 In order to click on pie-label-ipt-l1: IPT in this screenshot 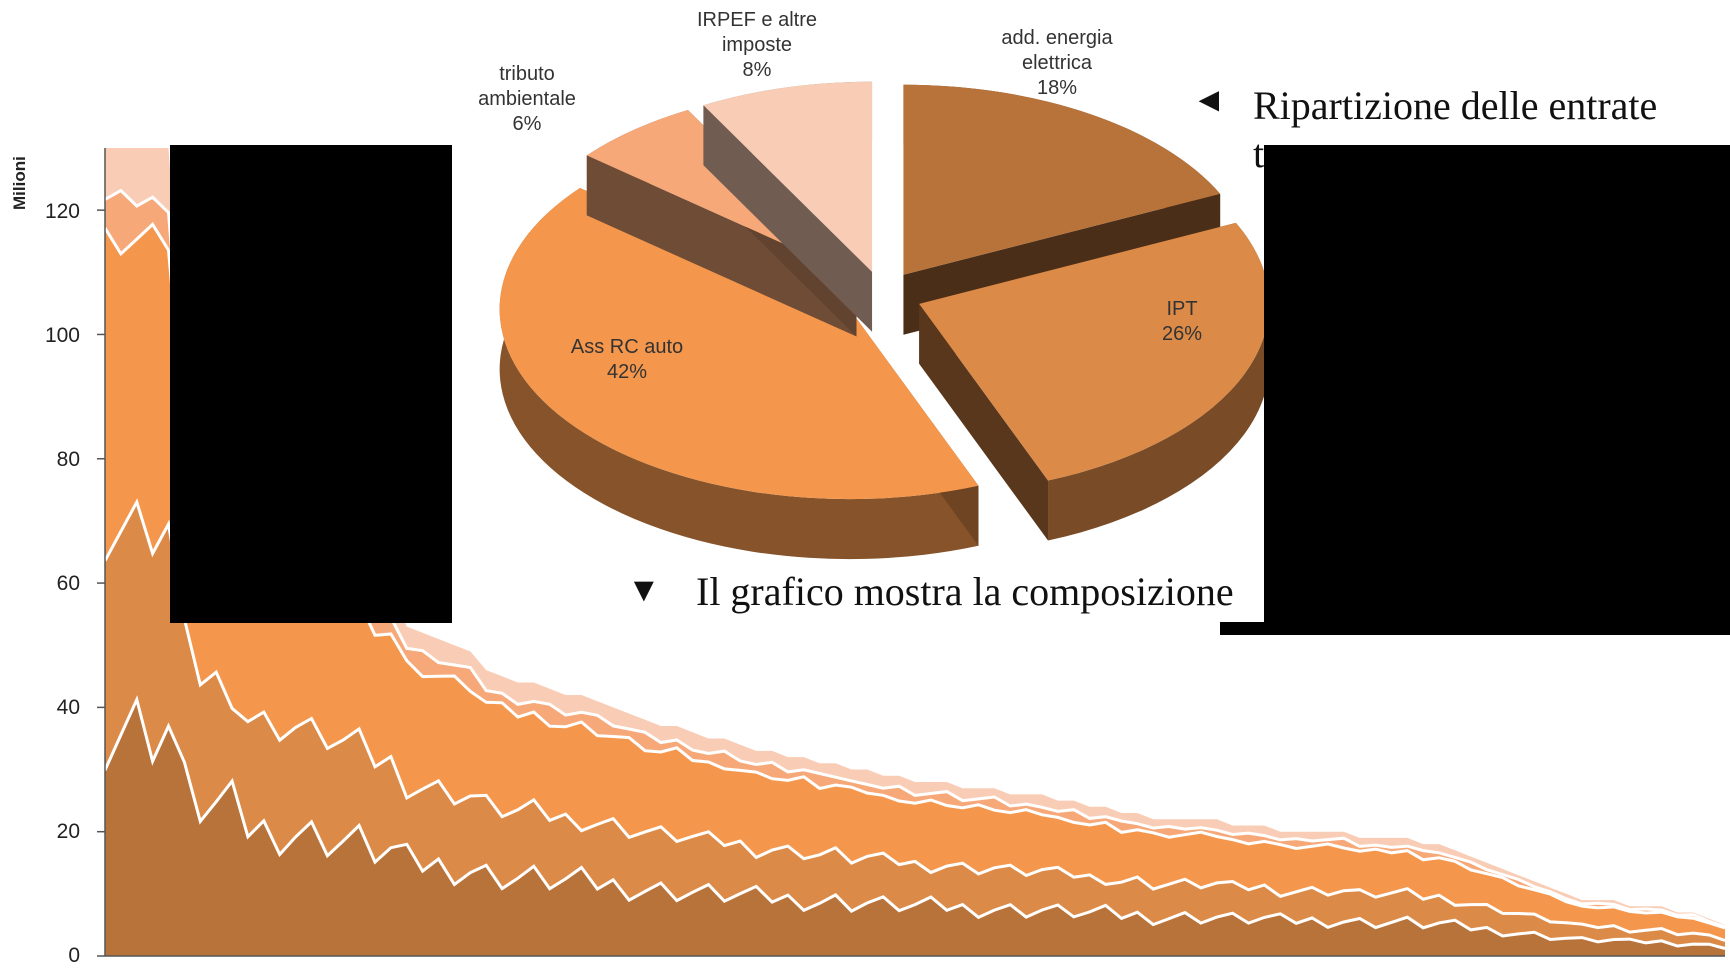, I will do `click(1182, 309)`.